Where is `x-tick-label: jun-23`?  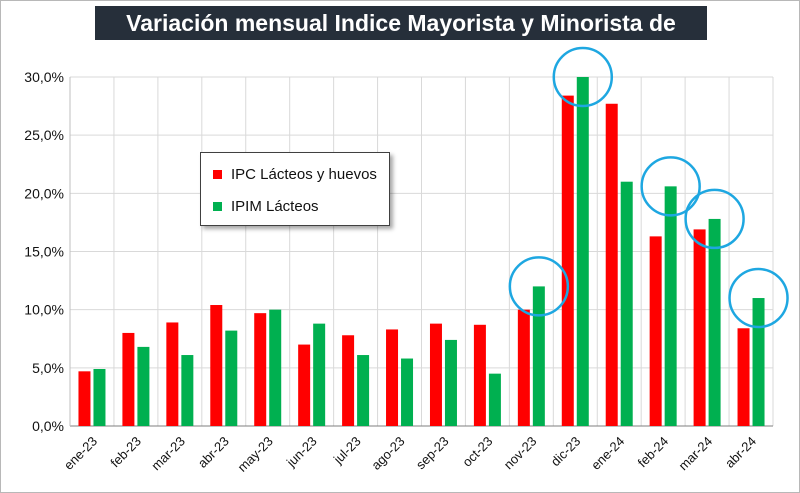 x-tick-label: jun-23 is located at coordinates (301, 452).